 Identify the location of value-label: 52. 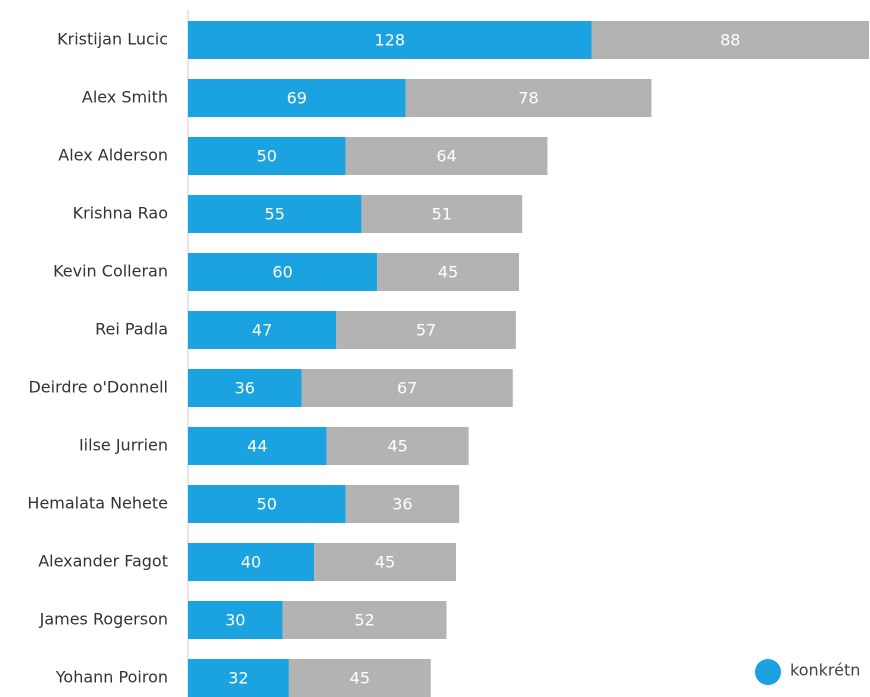
(364, 620).